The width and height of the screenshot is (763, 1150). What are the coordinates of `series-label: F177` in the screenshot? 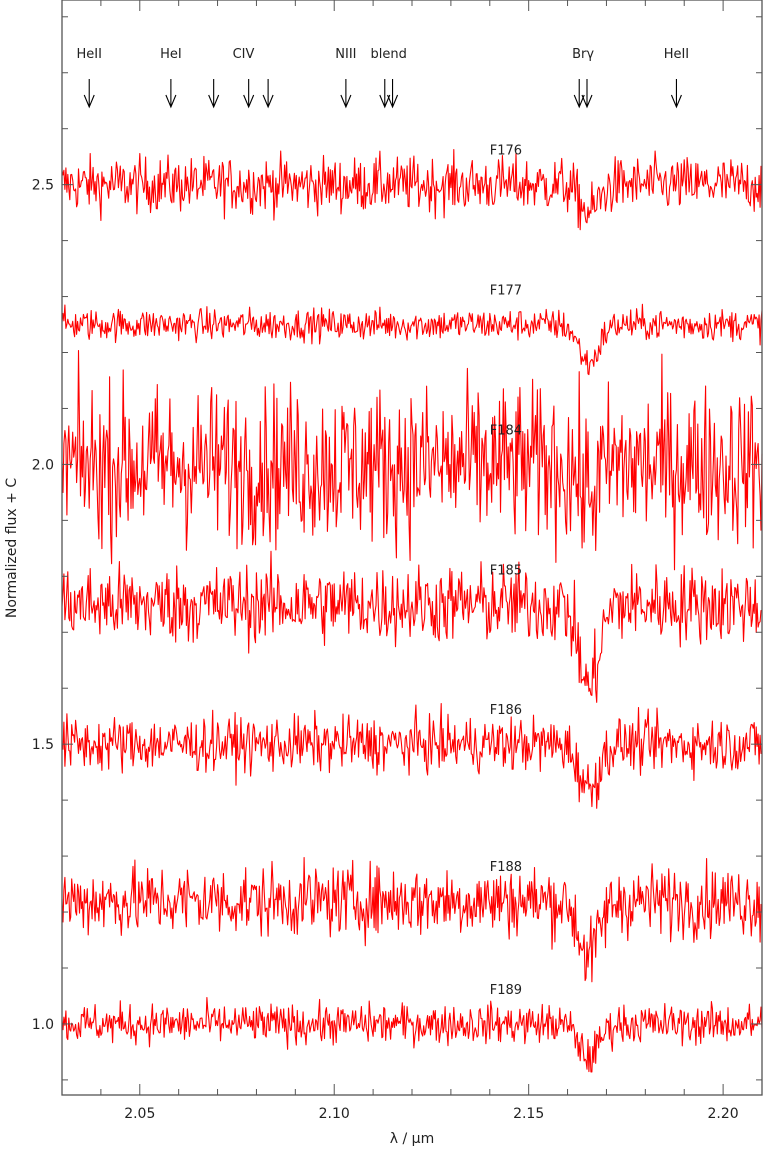 It's located at (506, 291).